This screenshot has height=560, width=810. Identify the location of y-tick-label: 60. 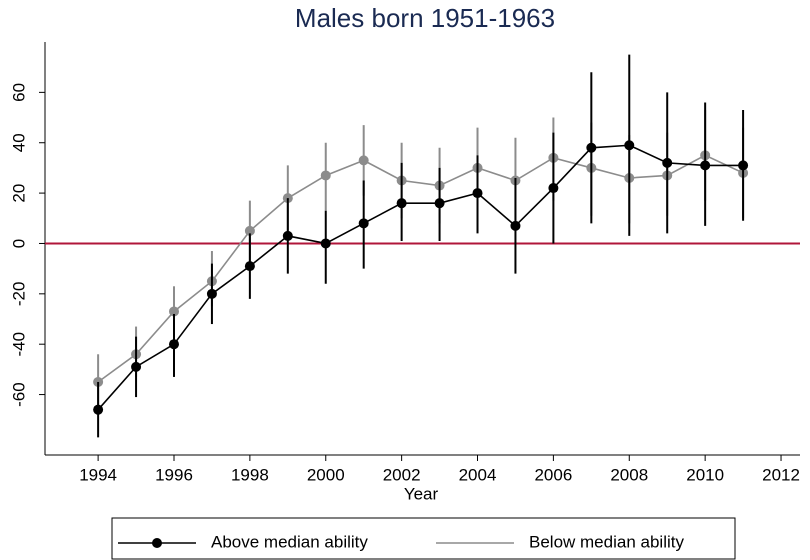
(18, 92).